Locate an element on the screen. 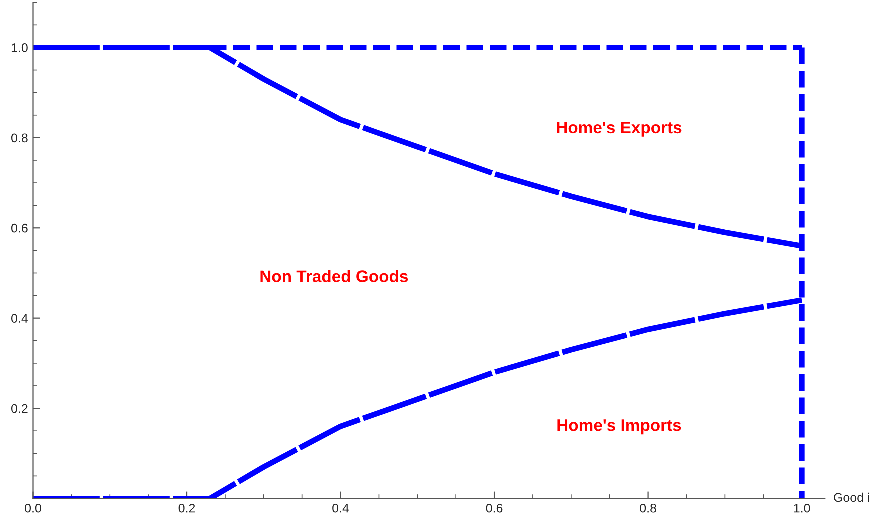 This screenshot has height=525, width=875. x-tick-label: 0.2 is located at coordinates (187, 508).